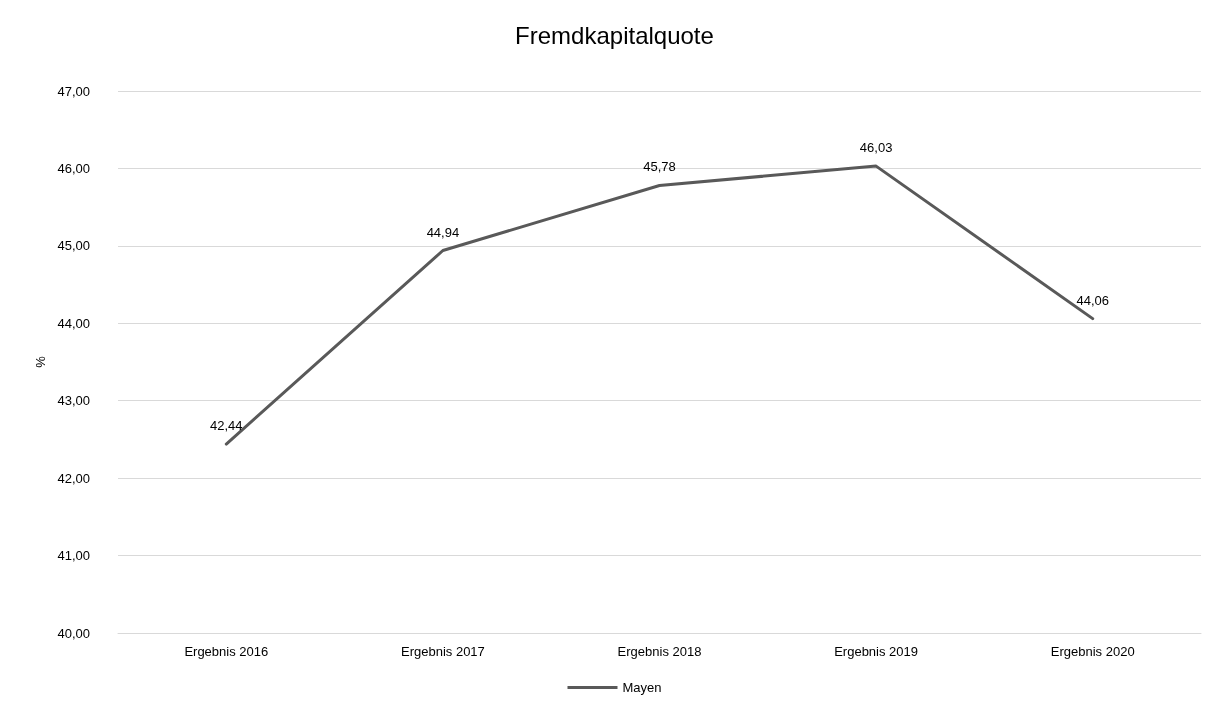 The width and height of the screenshot is (1229, 701). Describe the element at coordinates (876, 148) in the screenshot. I see `data-label: 46,03` at that location.